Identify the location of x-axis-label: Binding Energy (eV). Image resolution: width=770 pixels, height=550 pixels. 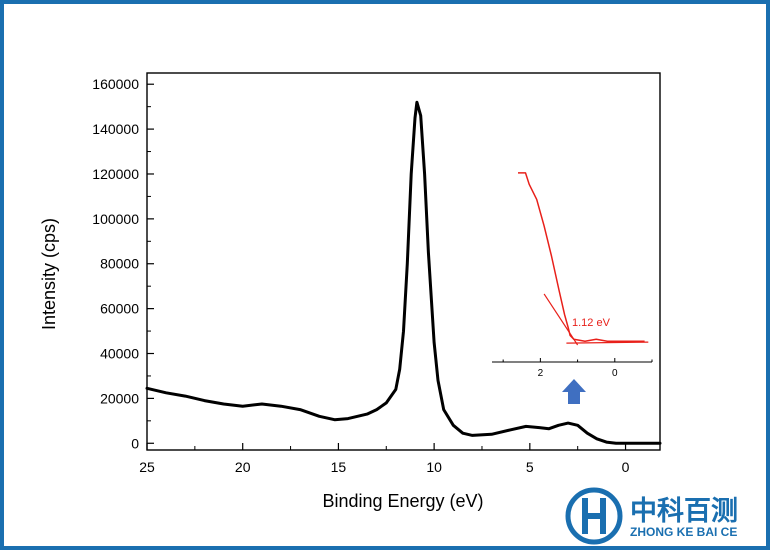
(402, 501).